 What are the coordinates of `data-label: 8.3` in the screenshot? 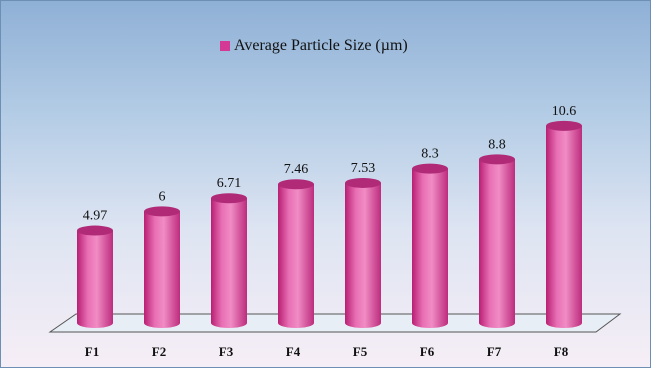 It's located at (430, 154).